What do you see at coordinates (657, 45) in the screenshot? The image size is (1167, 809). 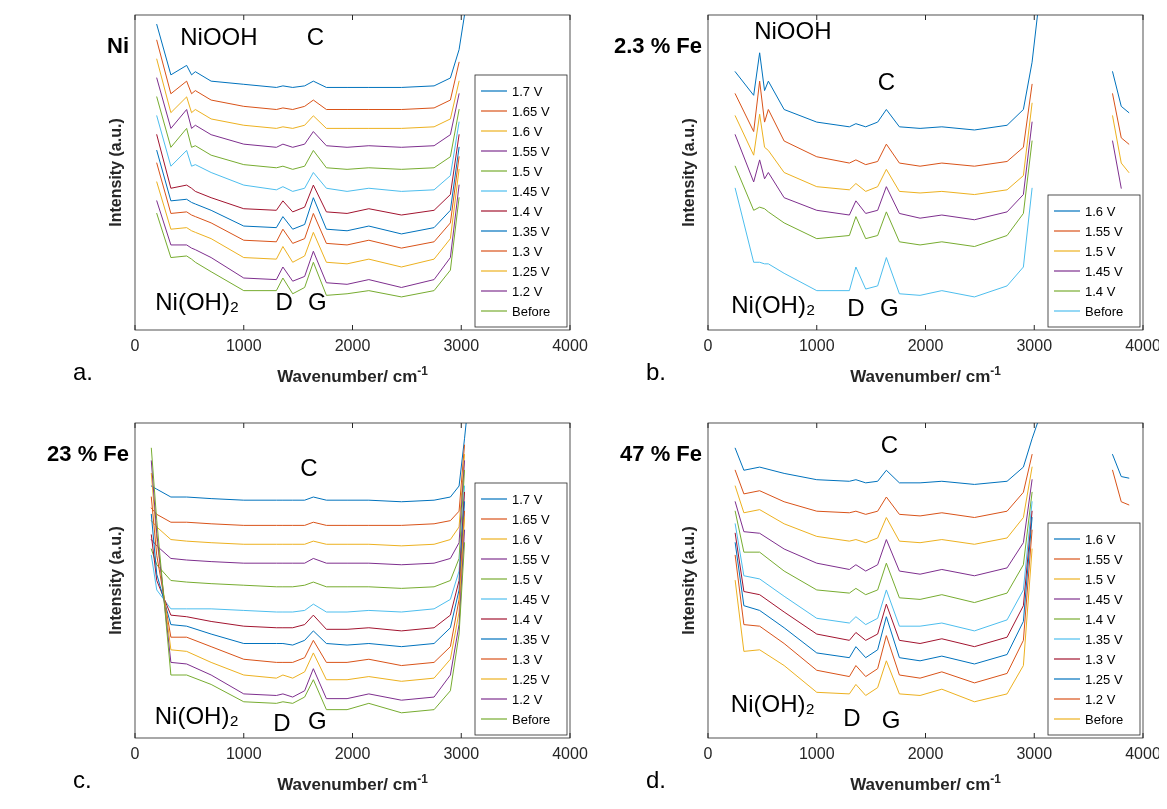 I see `text: 2.3 % Fe` at bounding box center [657, 45].